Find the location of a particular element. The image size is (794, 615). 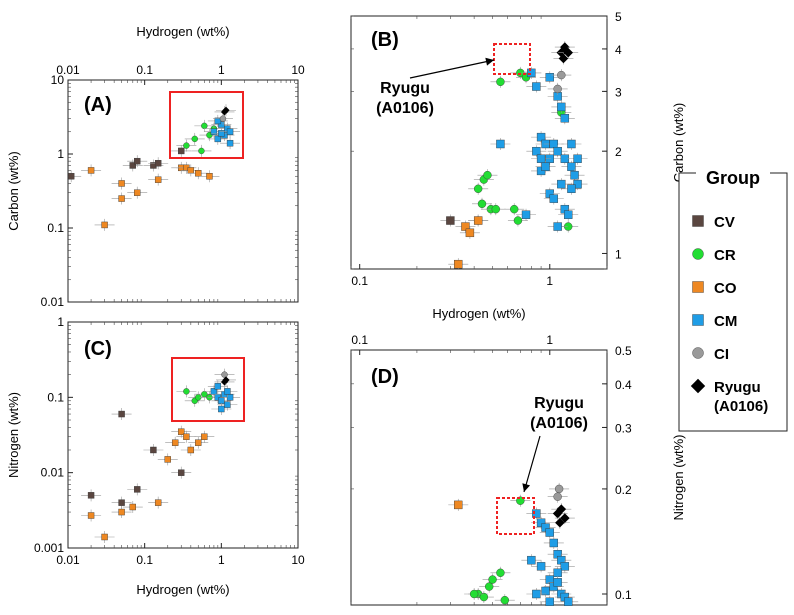

panel-2-letter: (B) is located at coordinates (385, 40).